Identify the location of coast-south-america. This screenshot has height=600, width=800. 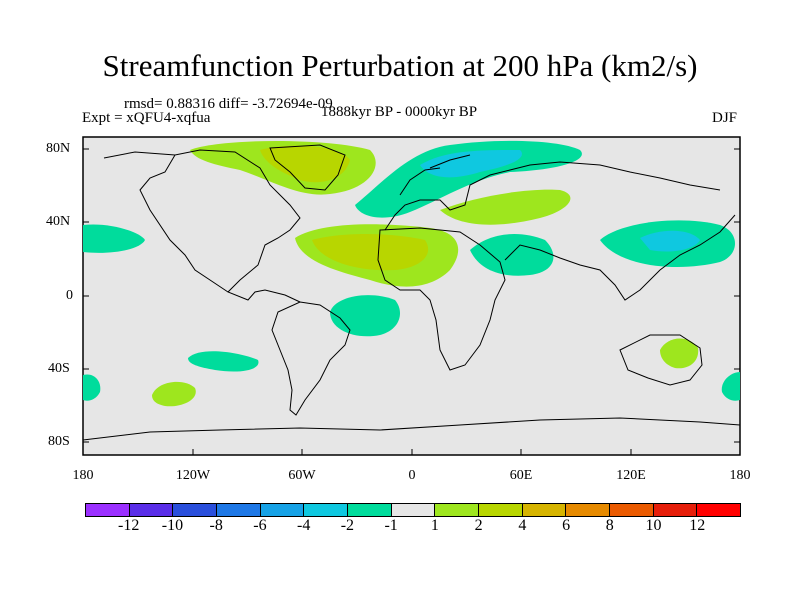
(311, 358).